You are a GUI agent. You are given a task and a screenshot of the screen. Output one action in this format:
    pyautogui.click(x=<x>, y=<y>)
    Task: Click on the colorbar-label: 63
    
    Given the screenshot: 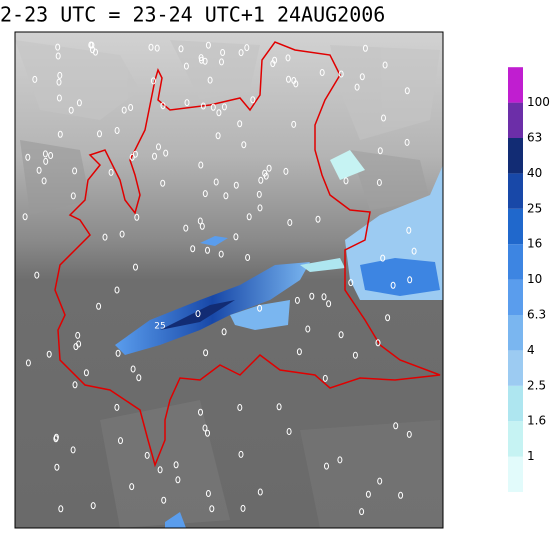 What is the action you would take?
    pyautogui.click(x=534, y=138)
    